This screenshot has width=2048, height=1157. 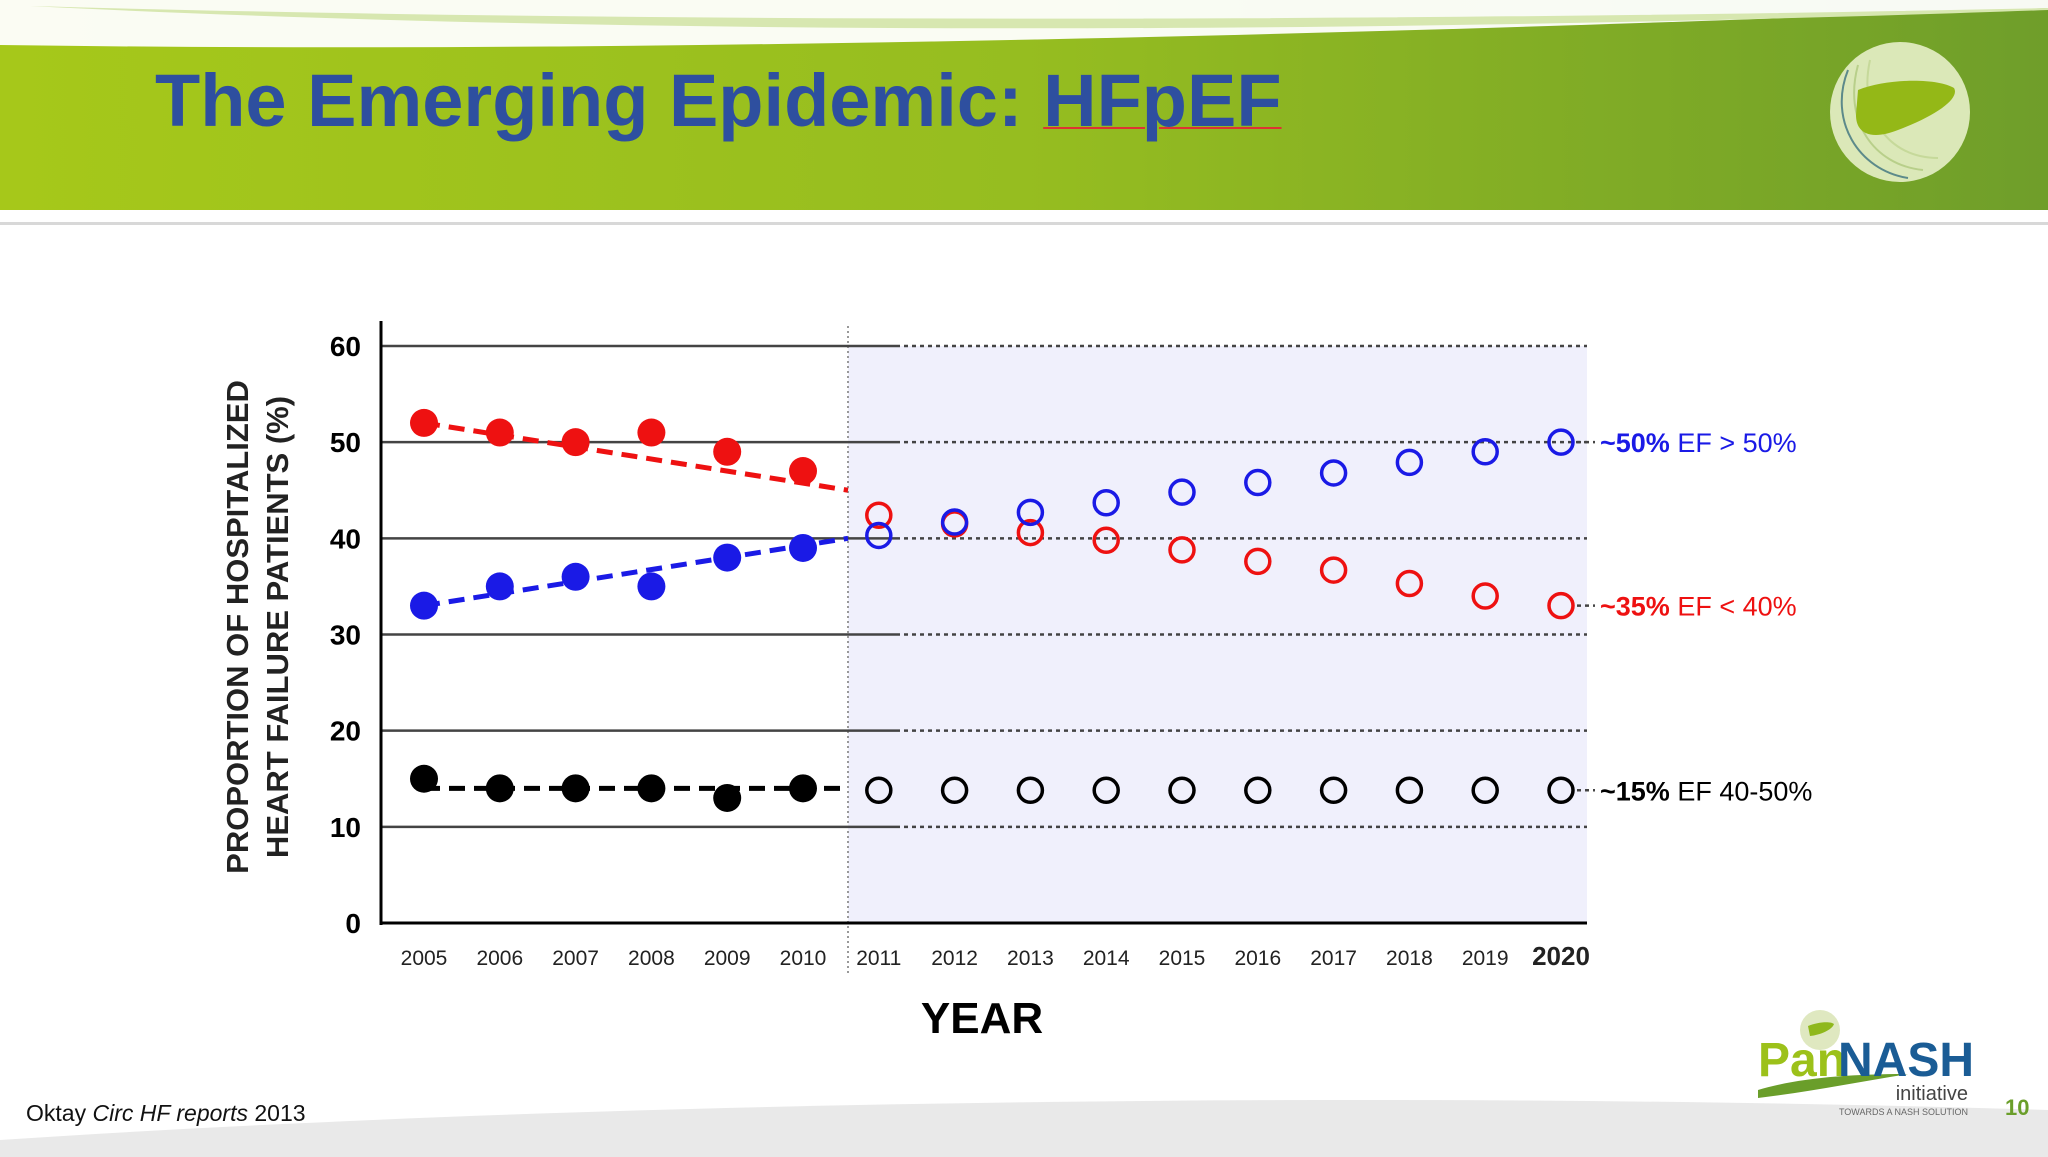 I want to click on x-tick-label: 2014, so click(x=1106, y=958).